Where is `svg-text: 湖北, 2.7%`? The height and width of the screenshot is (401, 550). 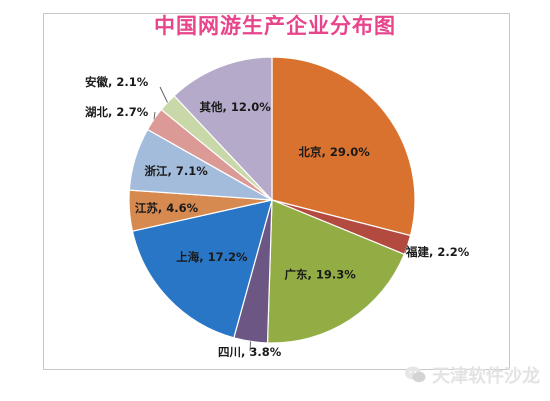 svg-text: 湖北, 2.7% is located at coordinates (117, 112).